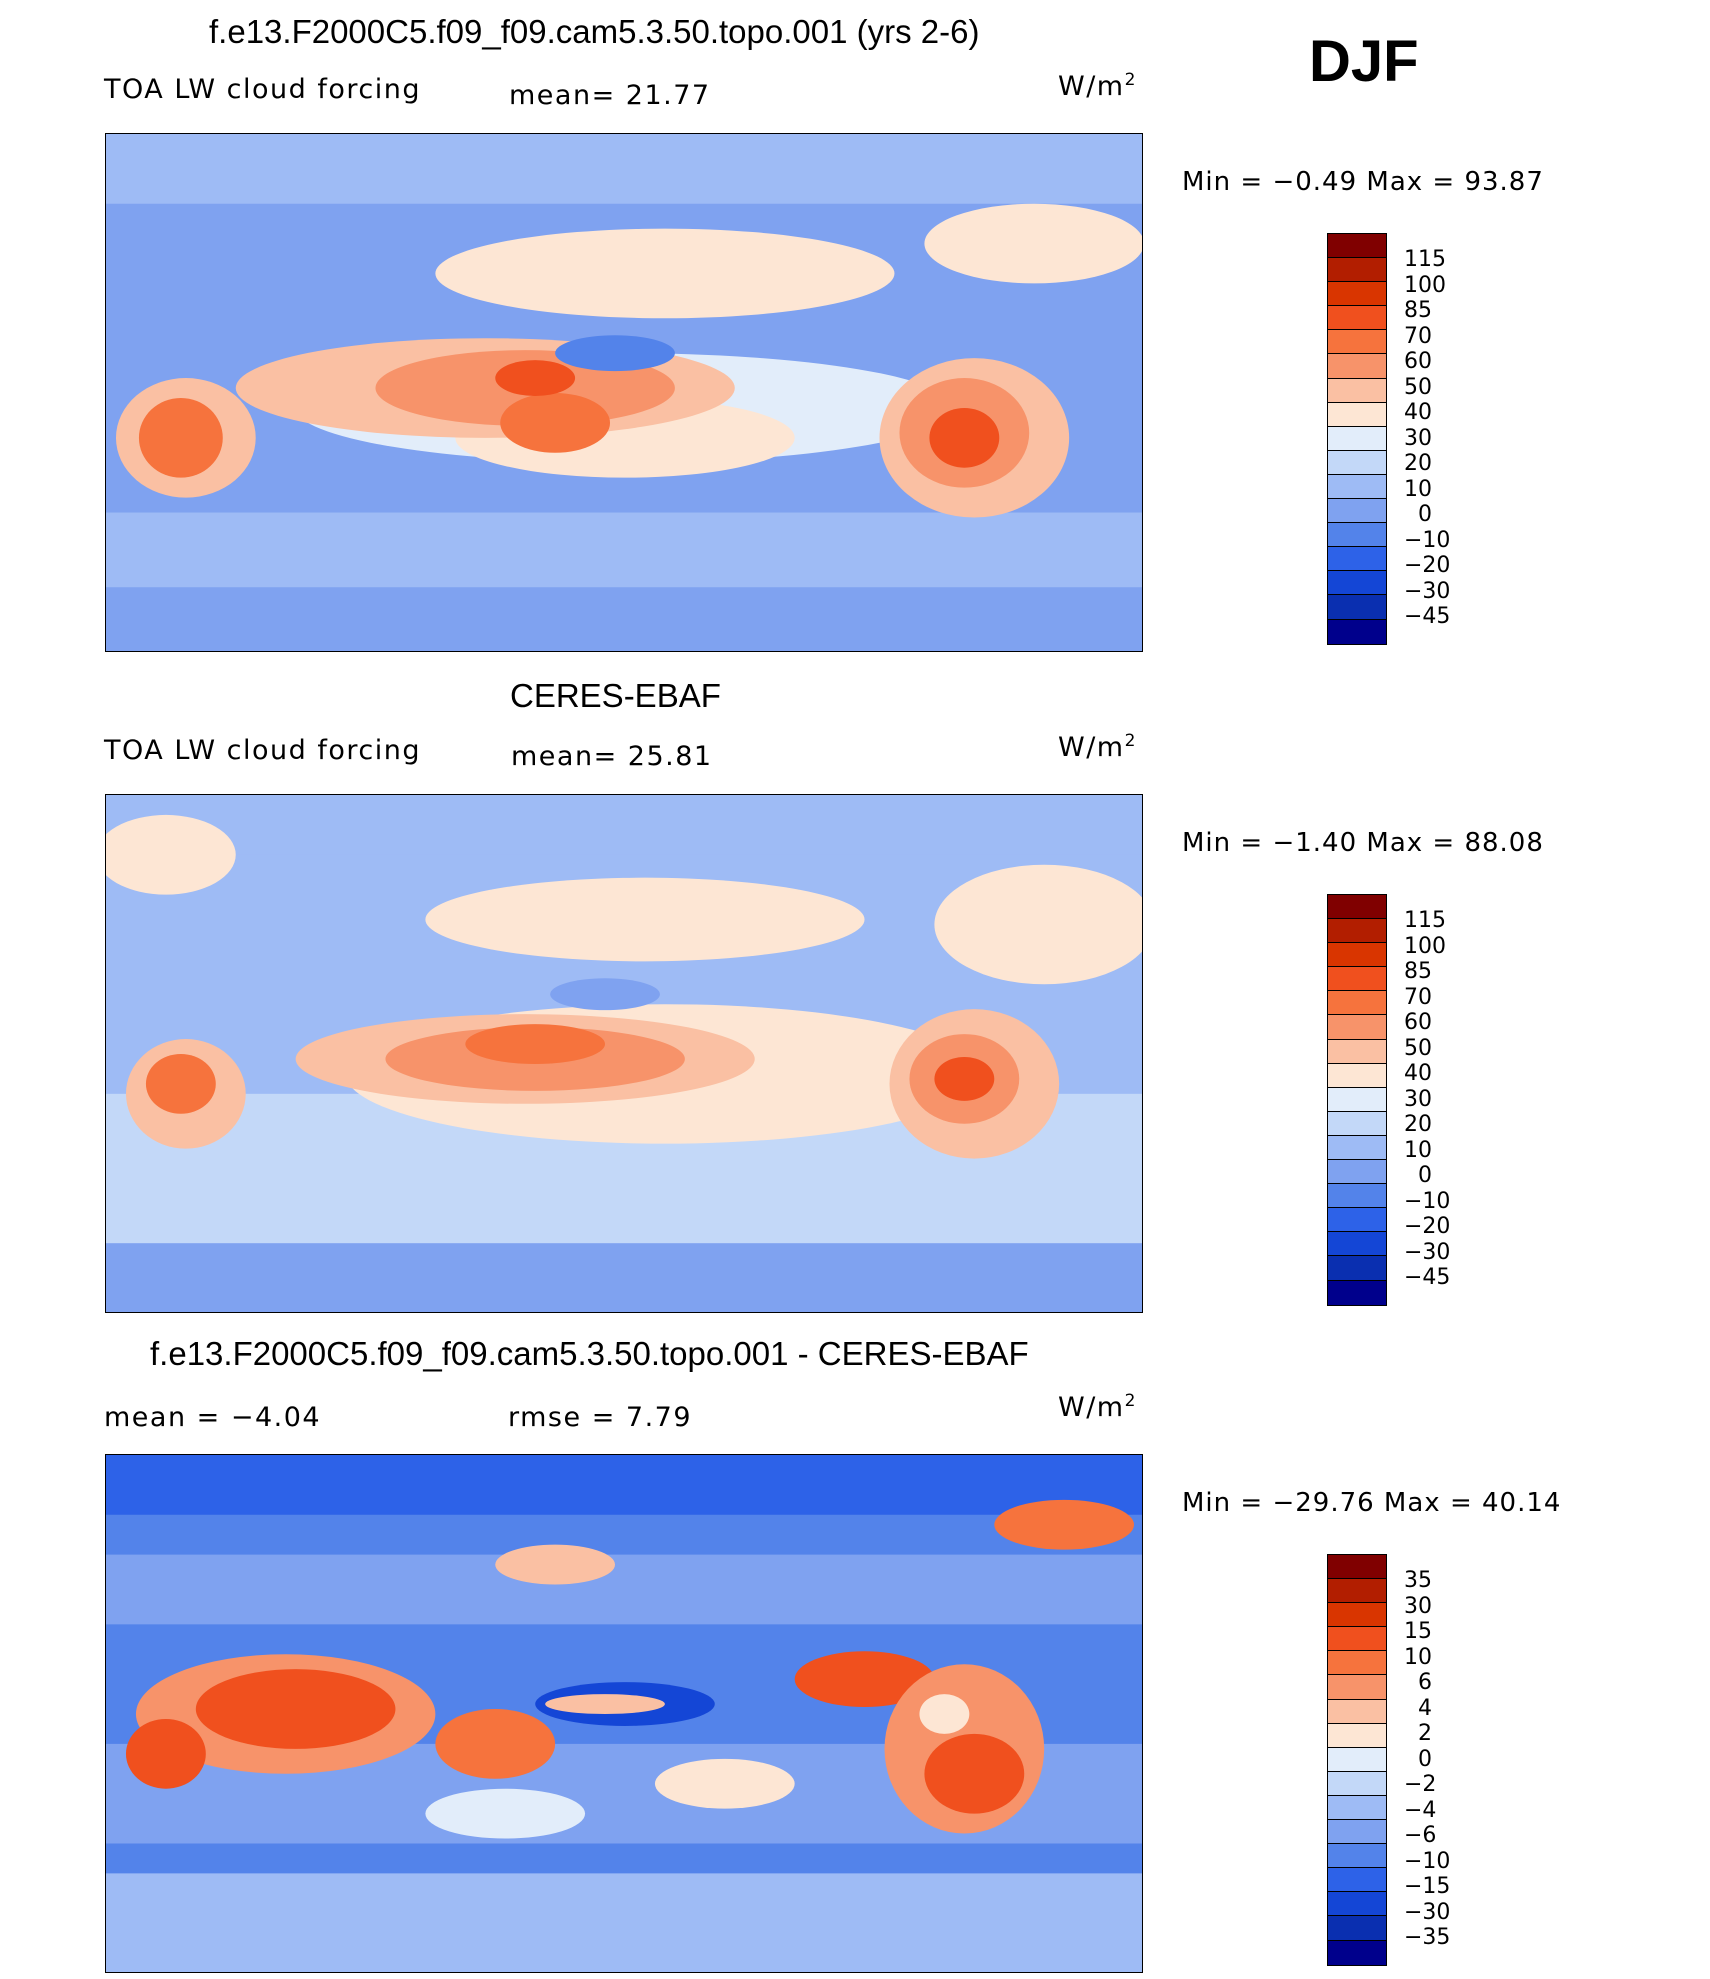 This screenshot has width=1710, height=1979. What do you see at coordinates (1357, 1100) in the screenshot?
I see `panel-2-colorbar` at bounding box center [1357, 1100].